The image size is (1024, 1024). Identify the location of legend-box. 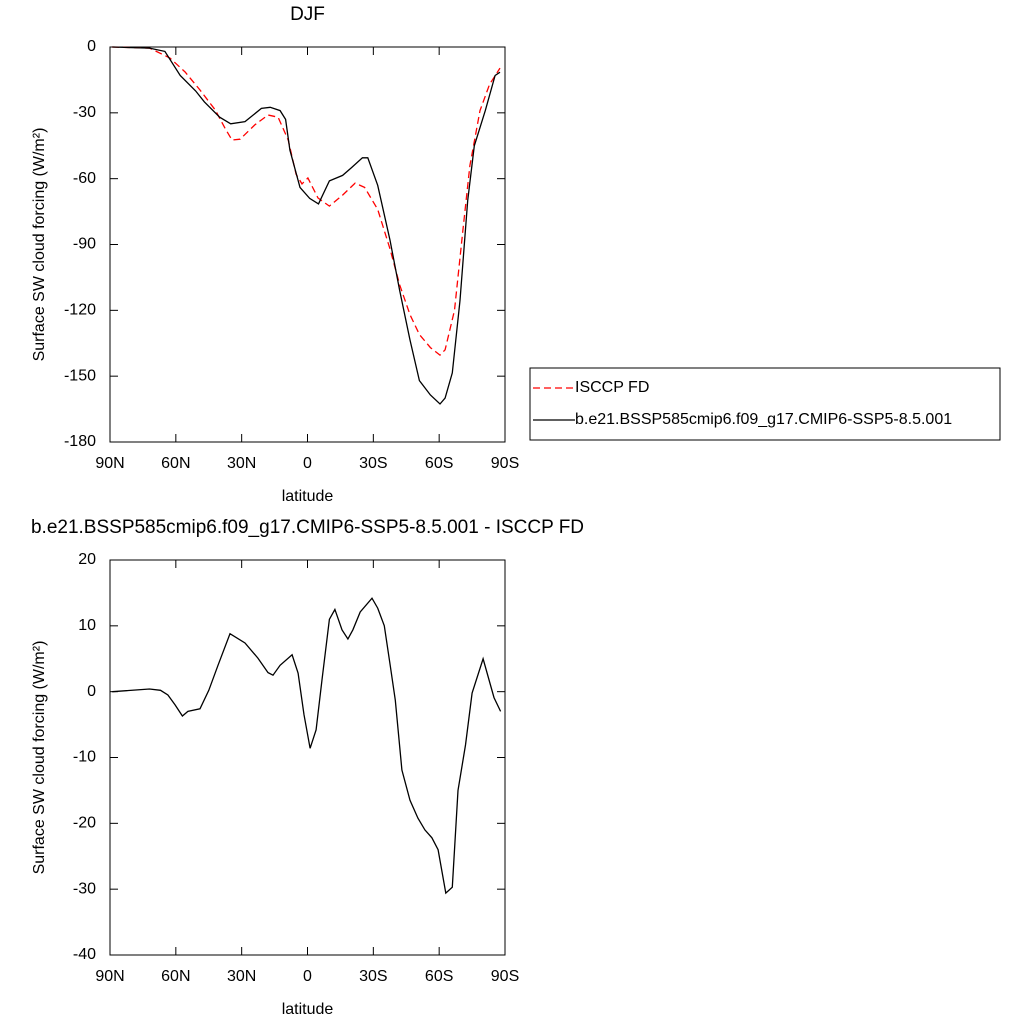
(765, 404).